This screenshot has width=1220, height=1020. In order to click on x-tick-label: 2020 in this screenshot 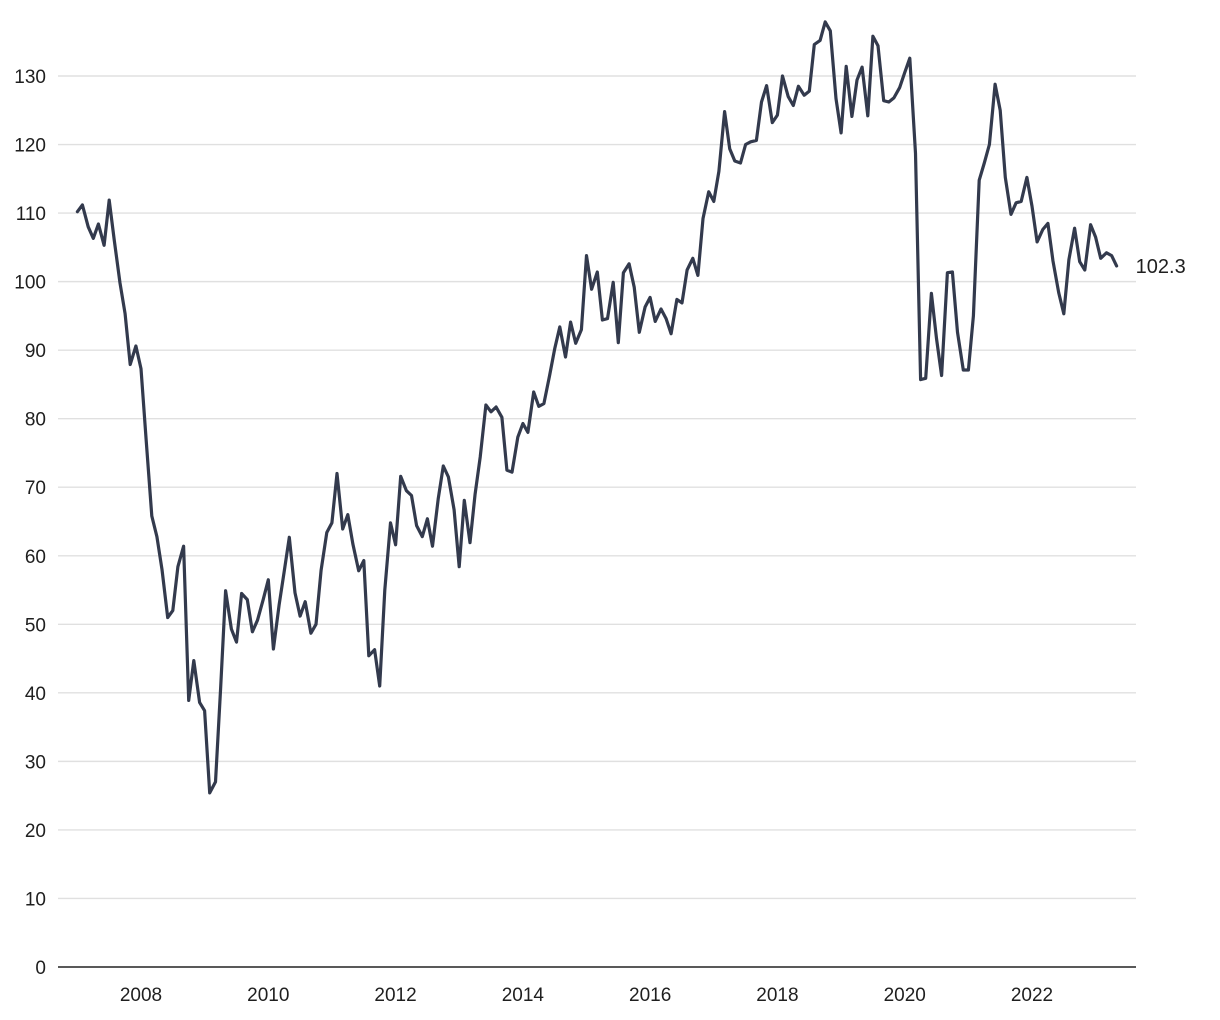, I will do `click(905, 995)`.